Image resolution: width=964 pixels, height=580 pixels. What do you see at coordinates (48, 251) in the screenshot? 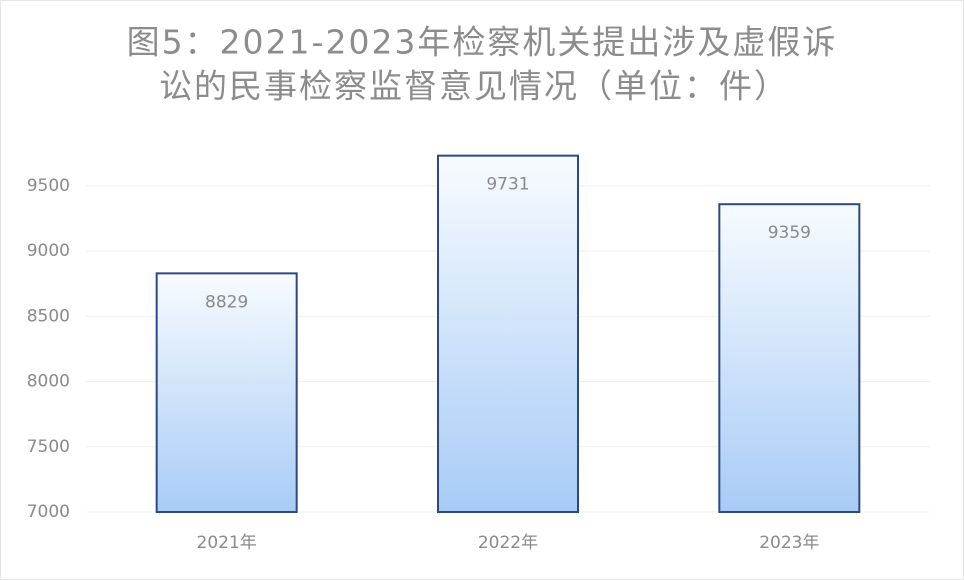
I see `y-tick-label: 9000` at bounding box center [48, 251].